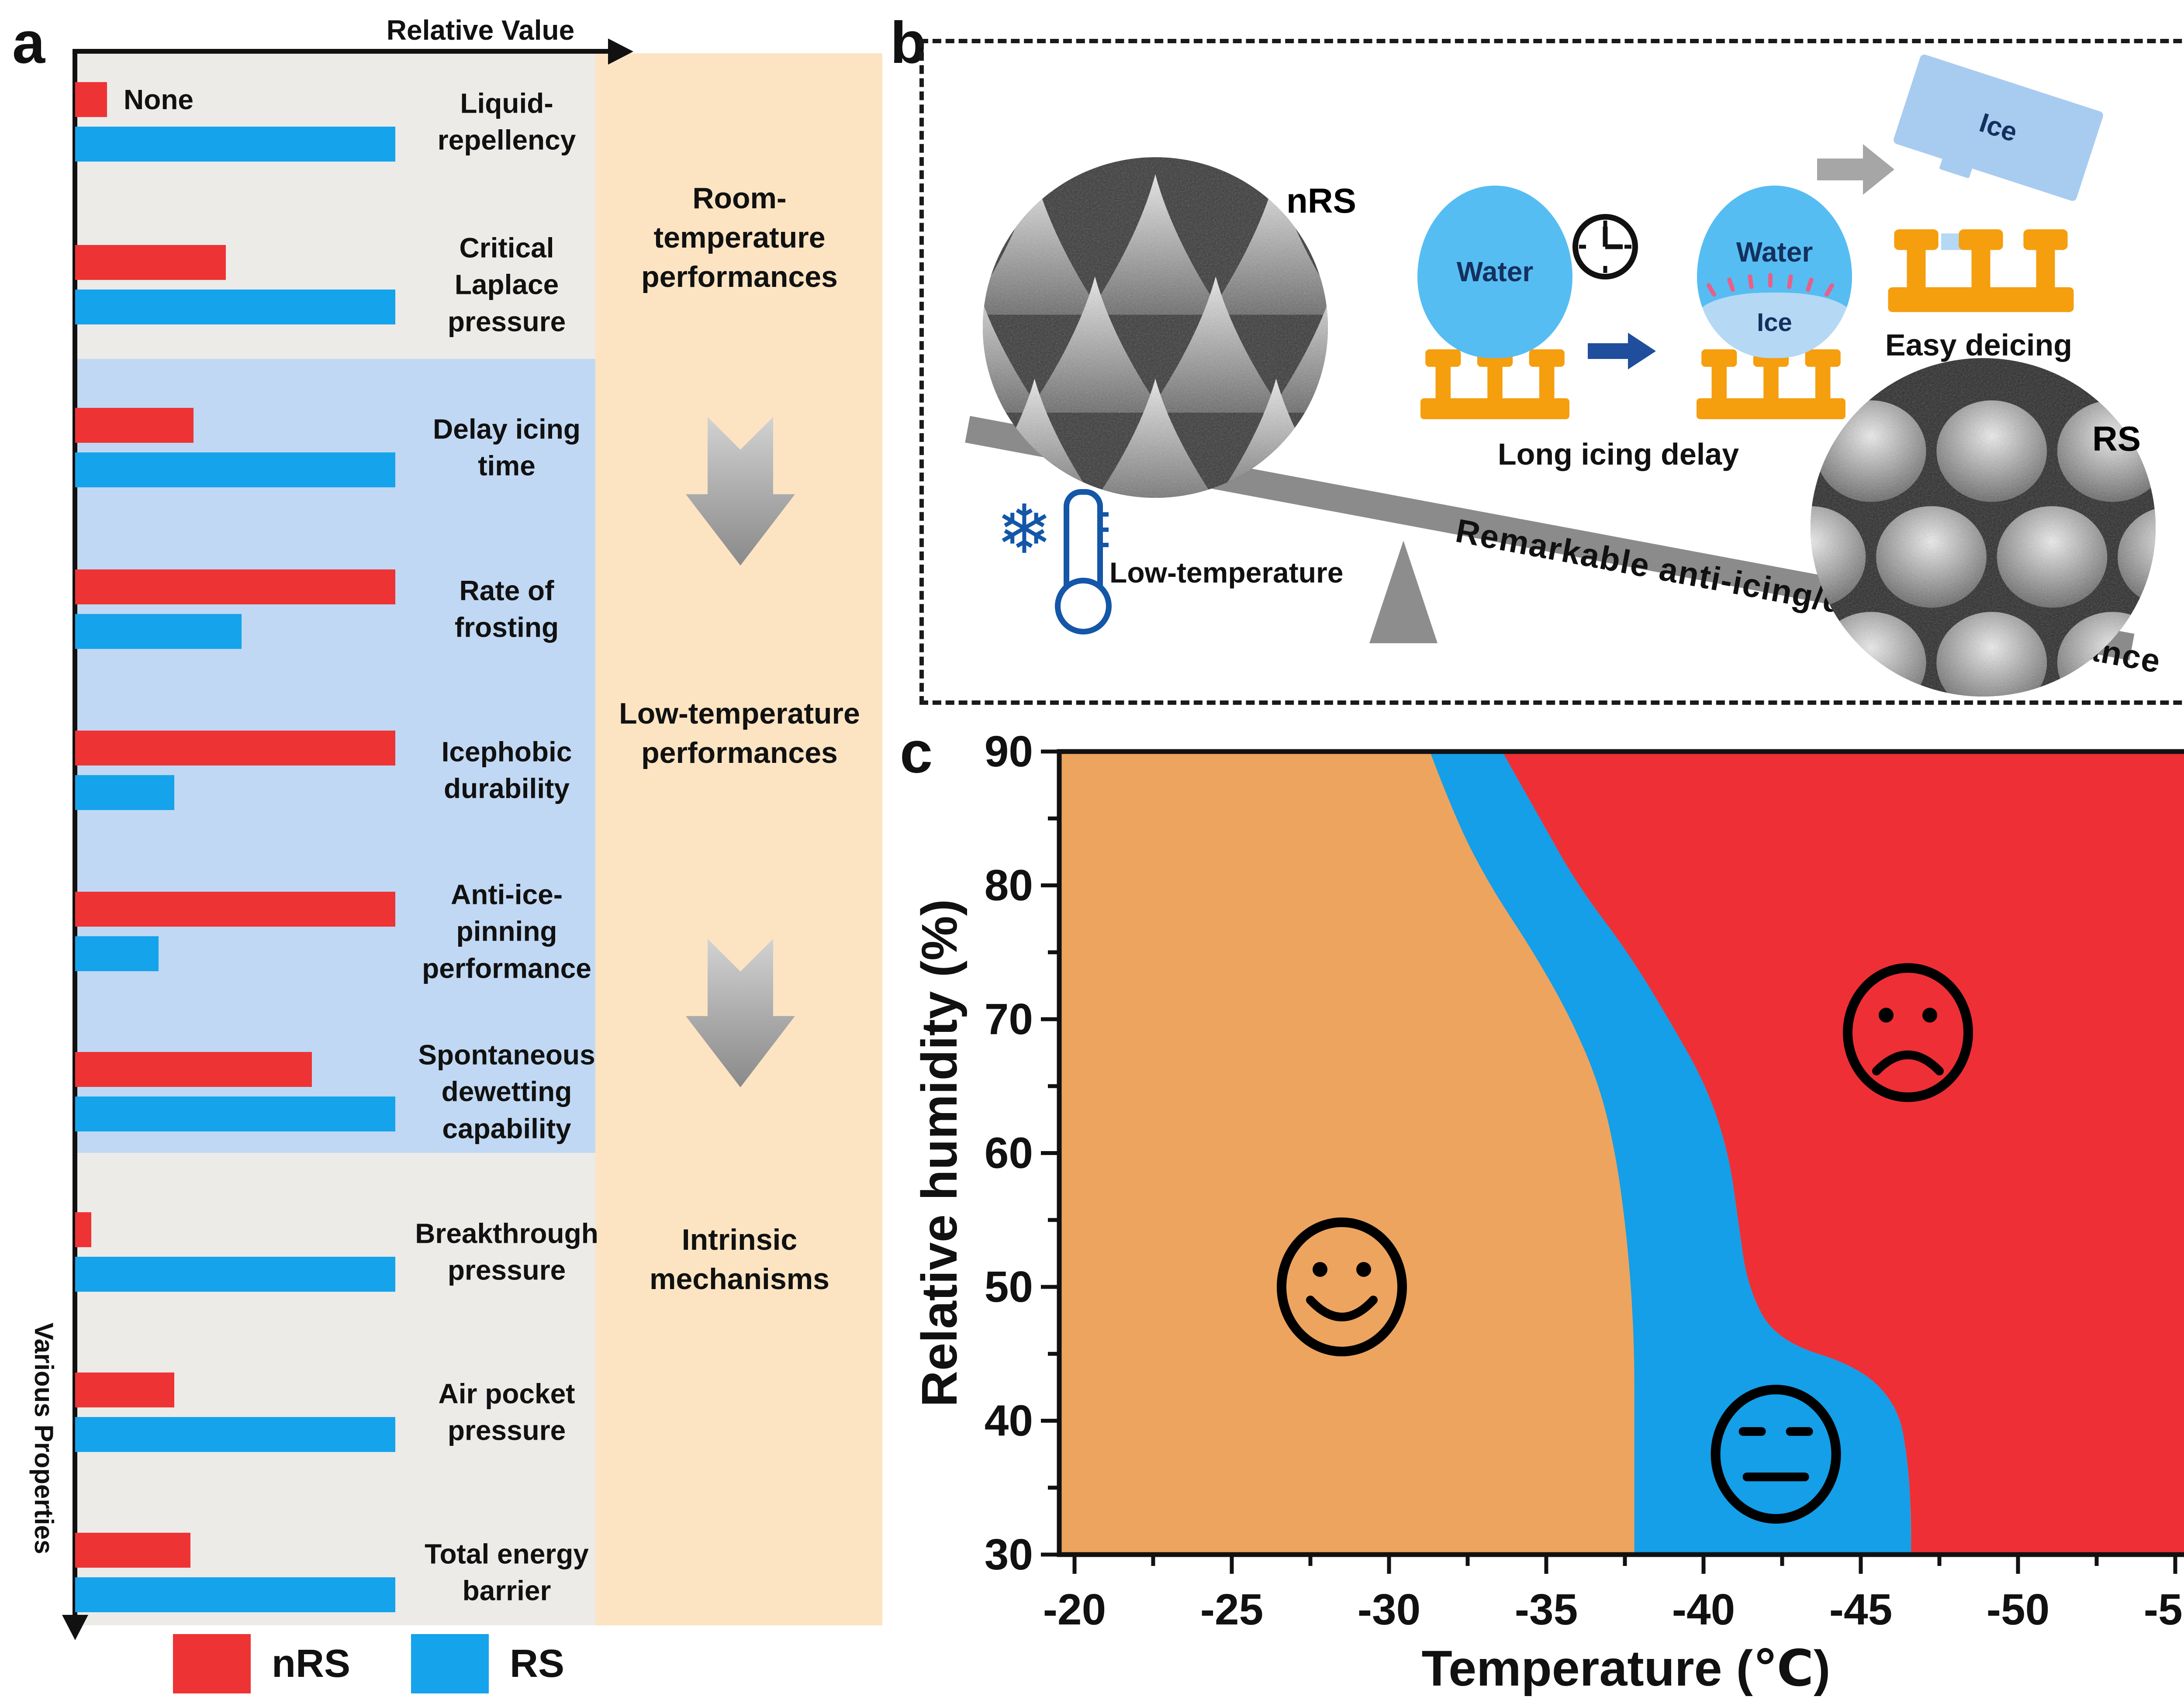  Describe the element at coordinates (1321, 200) in the screenshot. I see `sem-nrs-label: nRS` at that location.